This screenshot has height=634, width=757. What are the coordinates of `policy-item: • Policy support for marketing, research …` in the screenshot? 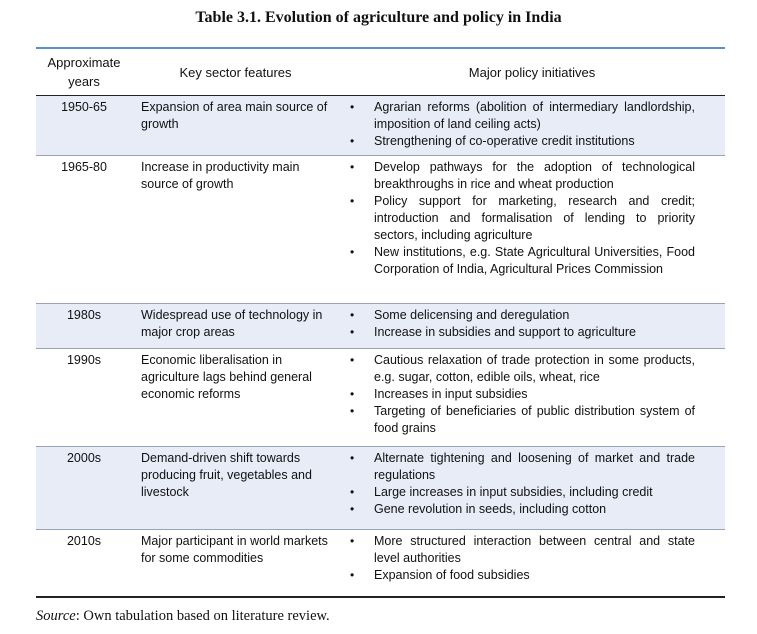 It's located at (522, 218).